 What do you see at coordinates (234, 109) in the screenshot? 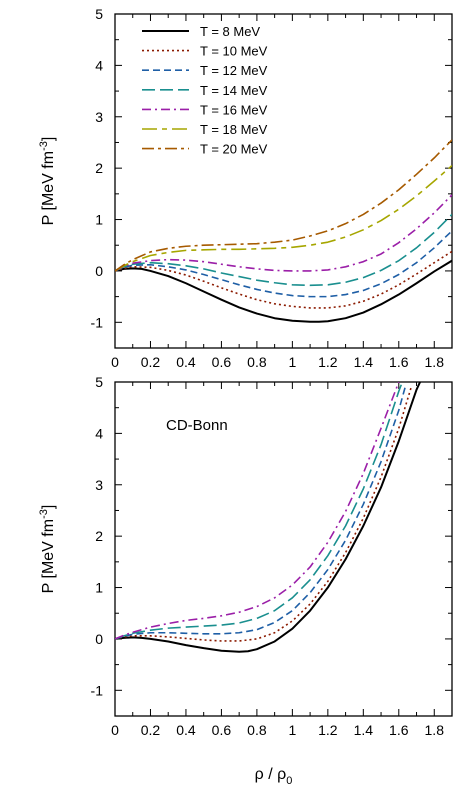
I see `legend-label: T = 16 MeV` at bounding box center [234, 109].